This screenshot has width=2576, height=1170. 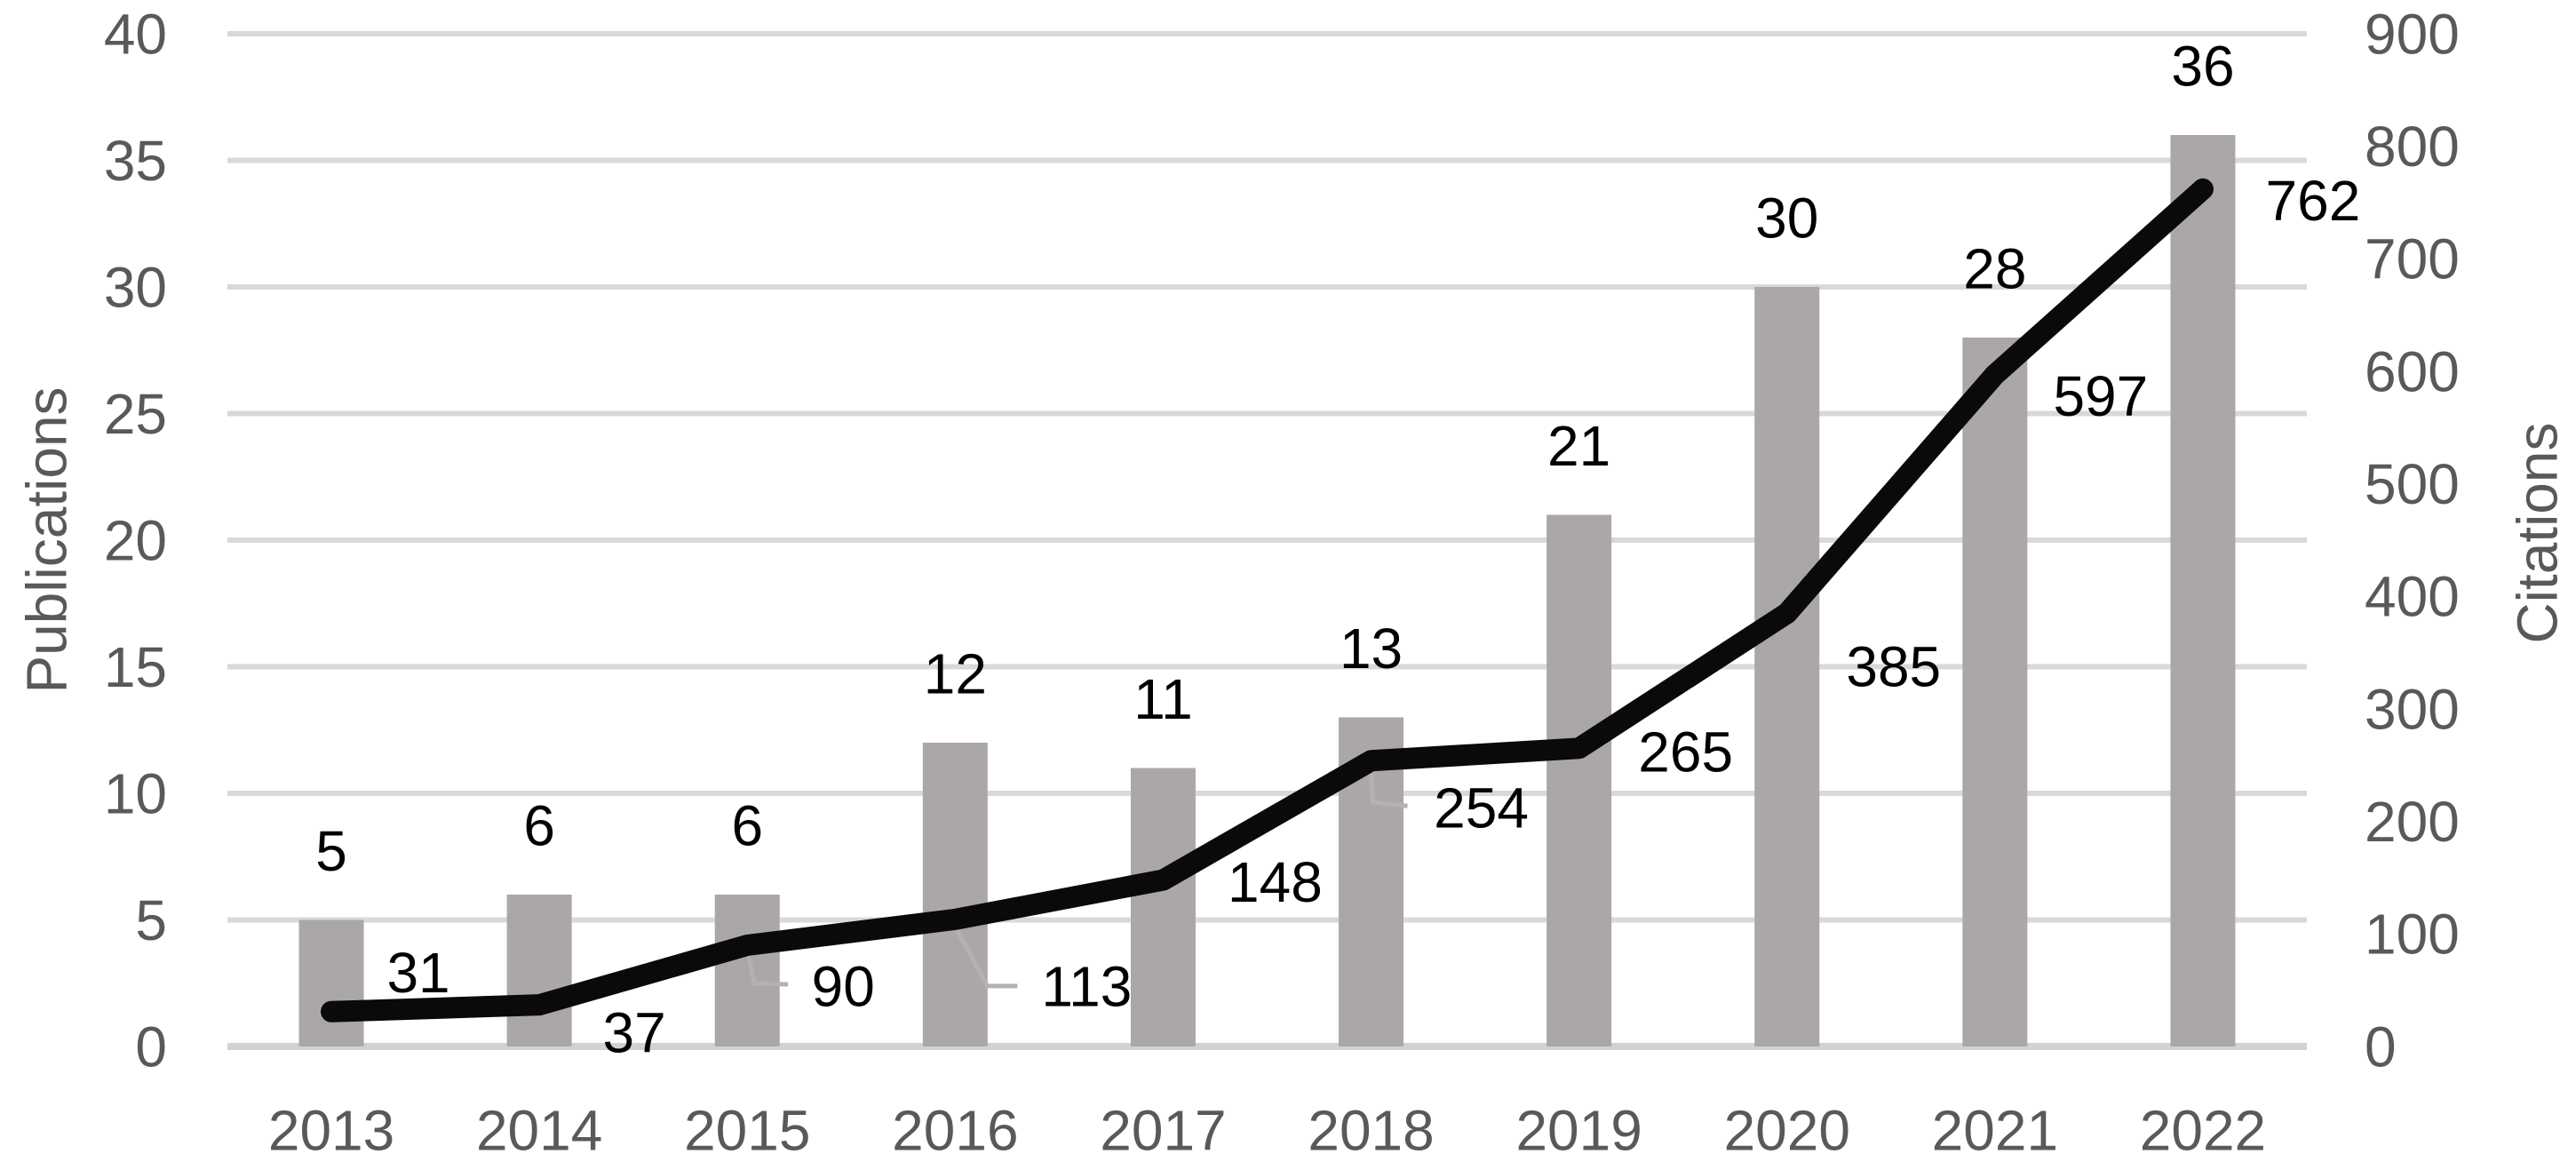 I want to click on bar-2021, so click(x=1995, y=692).